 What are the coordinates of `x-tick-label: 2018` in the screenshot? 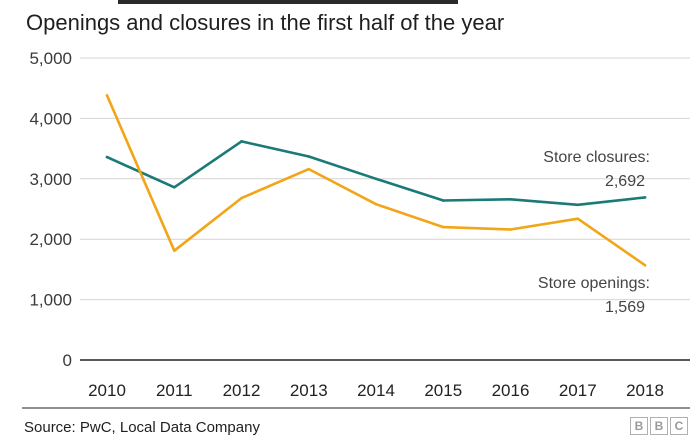 It's located at (645, 390).